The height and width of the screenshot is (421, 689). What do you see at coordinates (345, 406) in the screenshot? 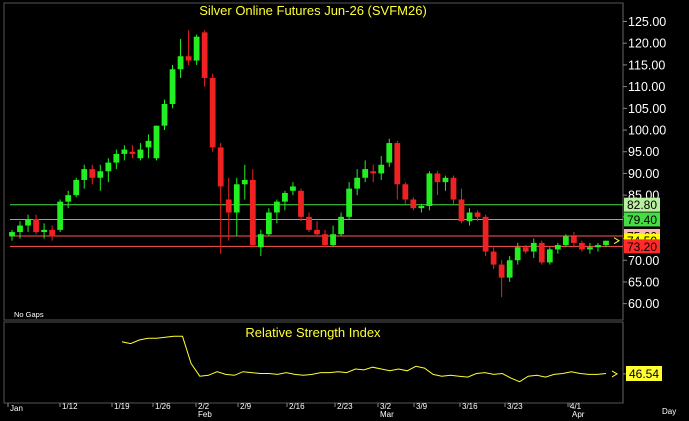
I see `x-tick-label-8: 2/23` at bounding box center [345, 406].